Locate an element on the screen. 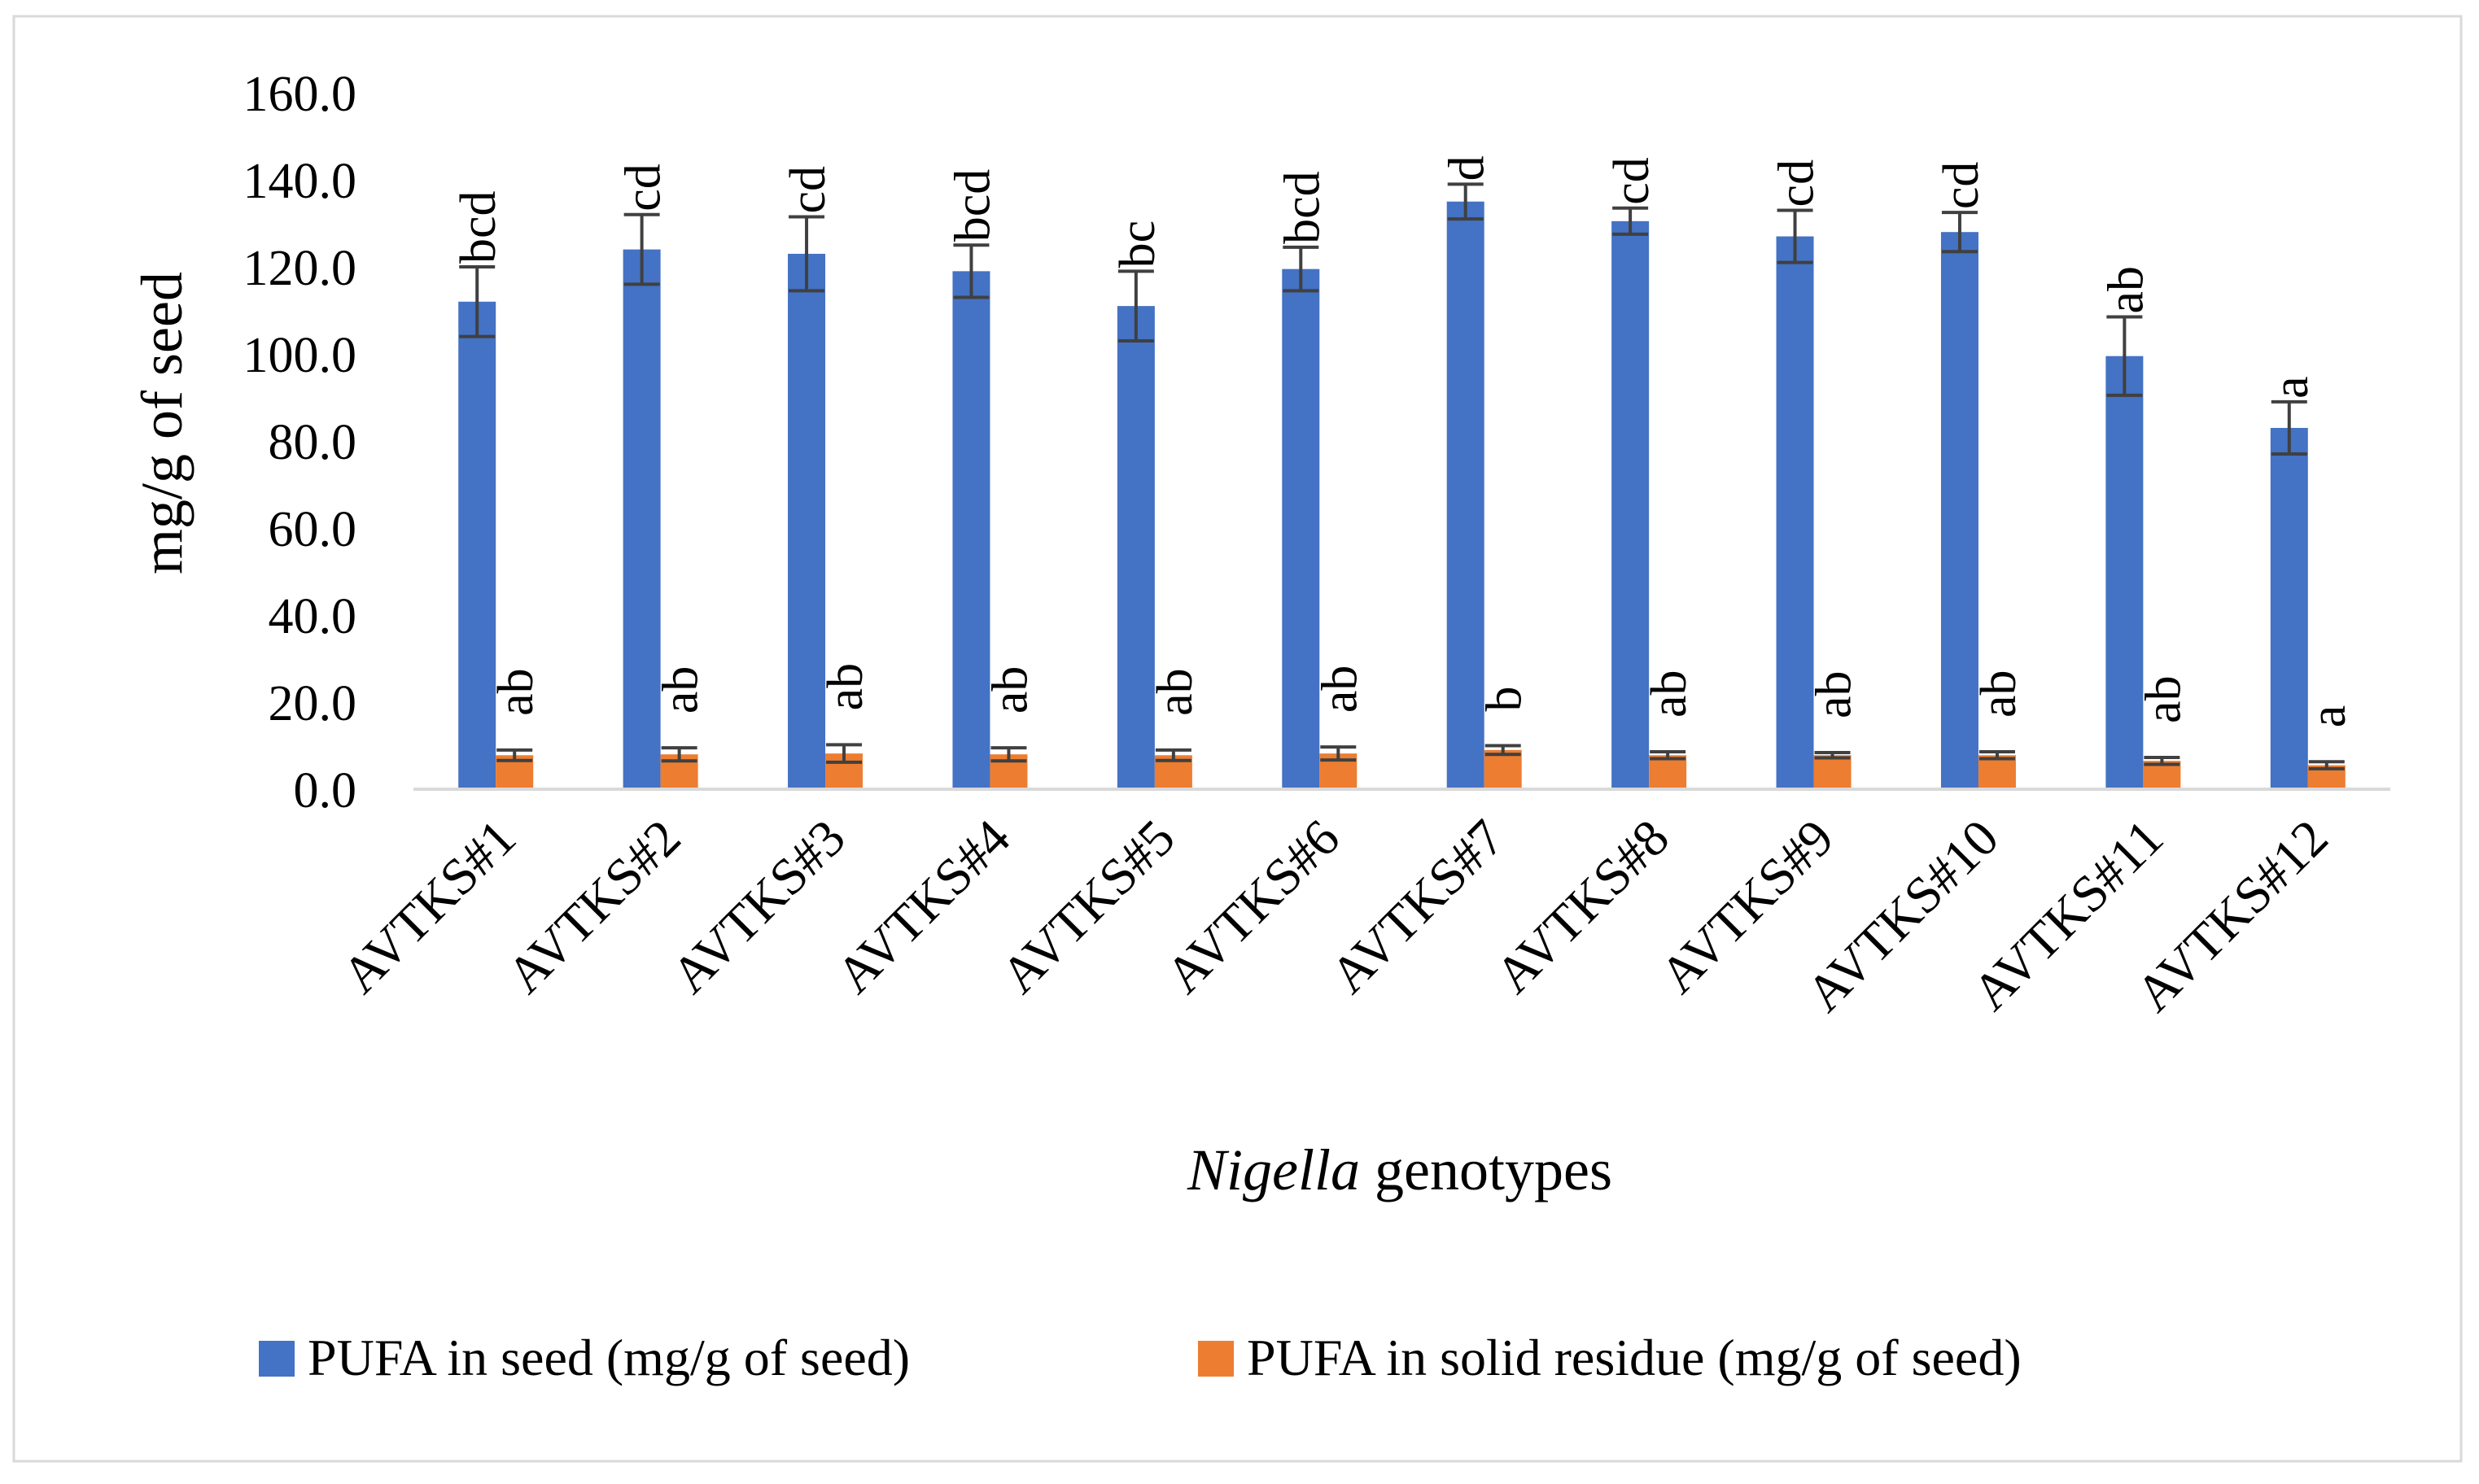 This screenshot has width=2479, height=1484. significance-letter: b is located at coordinates (1504, 700).